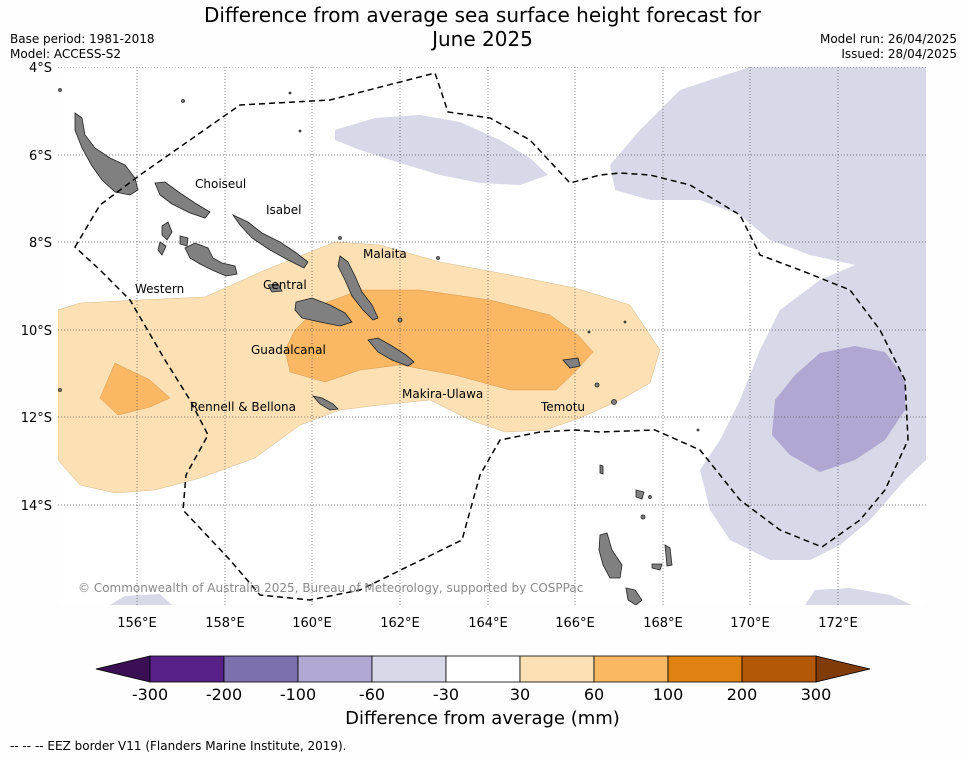 Image resolution: width=965 pixels, height=758 pixels. Describe the element at coordinates (36, 506) in the screenshot. I see `lat-label-14s: 14°S` at that location.